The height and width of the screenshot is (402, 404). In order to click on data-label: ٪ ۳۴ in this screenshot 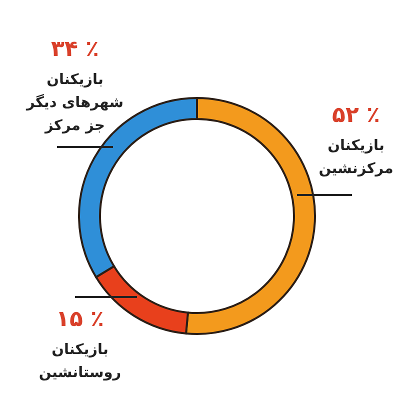, I will do `click(75, 49)`.